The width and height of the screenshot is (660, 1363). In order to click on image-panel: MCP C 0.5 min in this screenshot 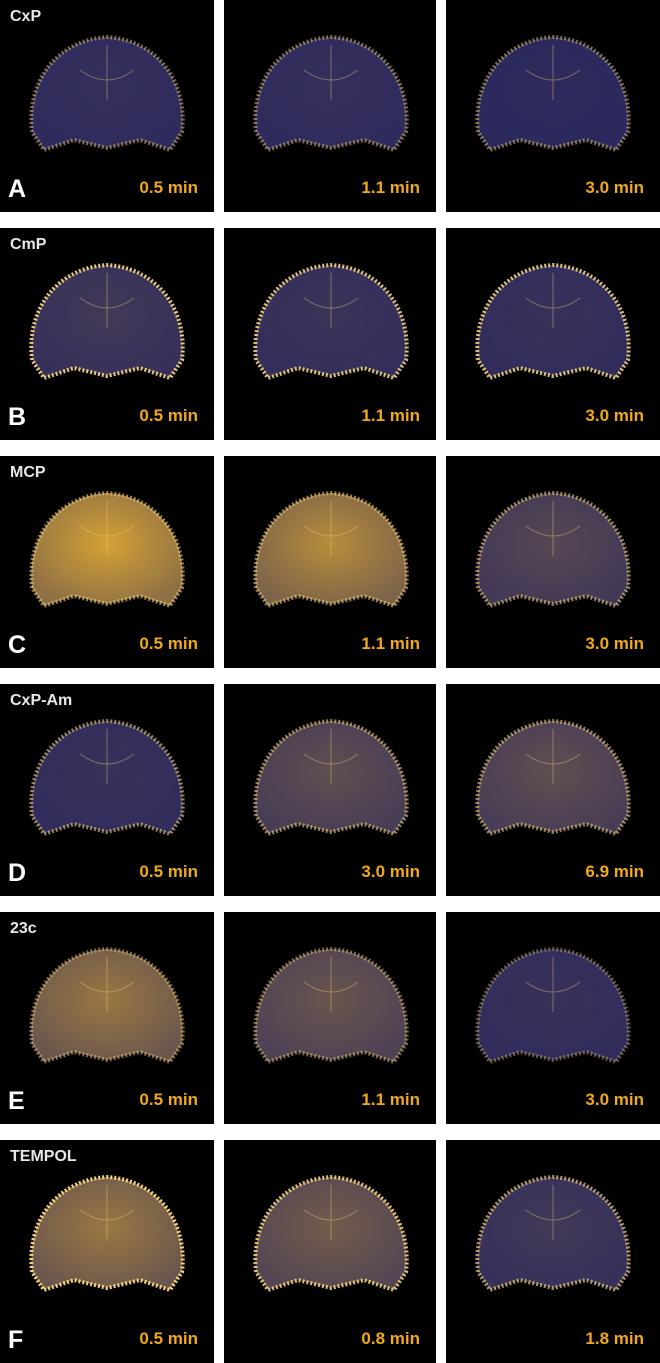, I will do `click(107, 562)`.